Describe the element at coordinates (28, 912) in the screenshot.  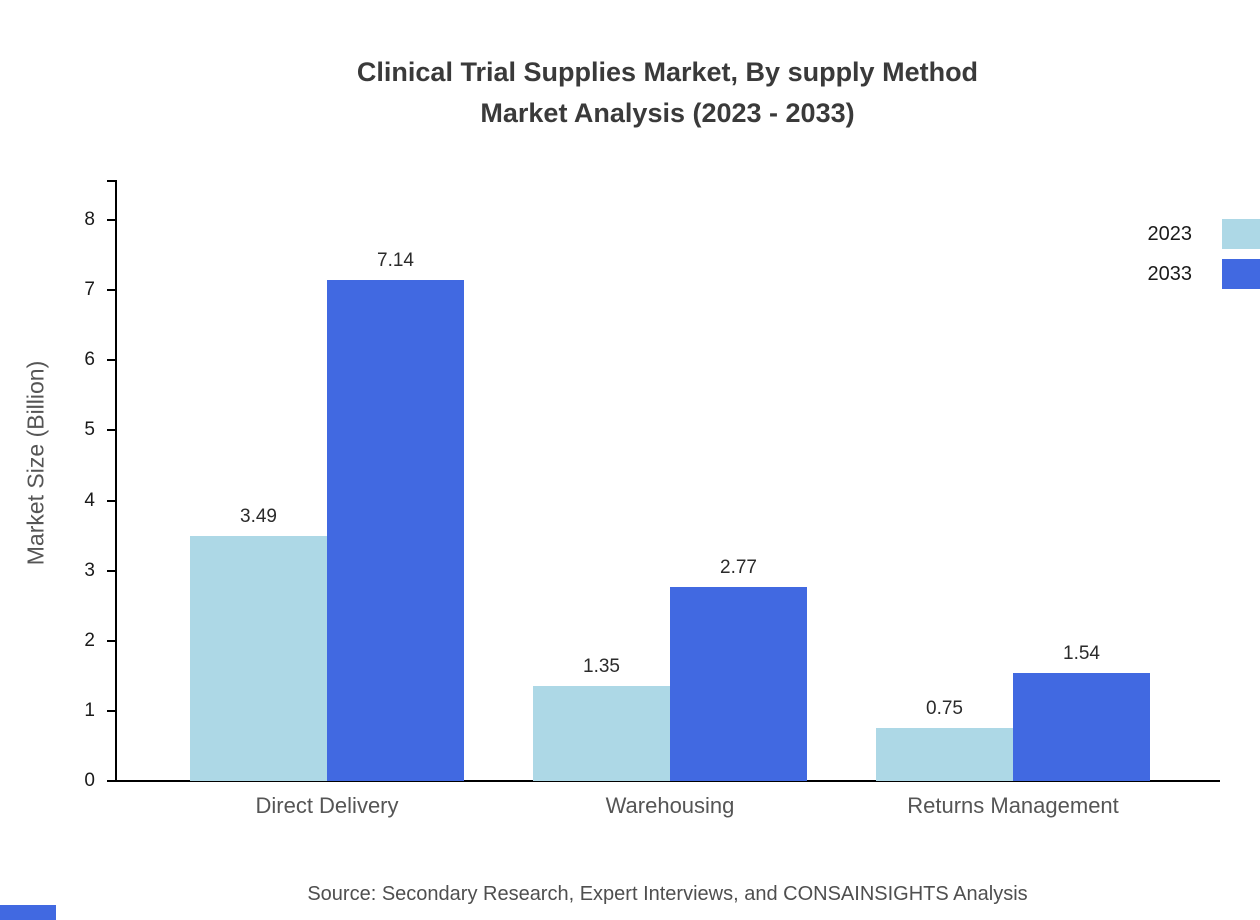
I see `brand-mark` at that location.